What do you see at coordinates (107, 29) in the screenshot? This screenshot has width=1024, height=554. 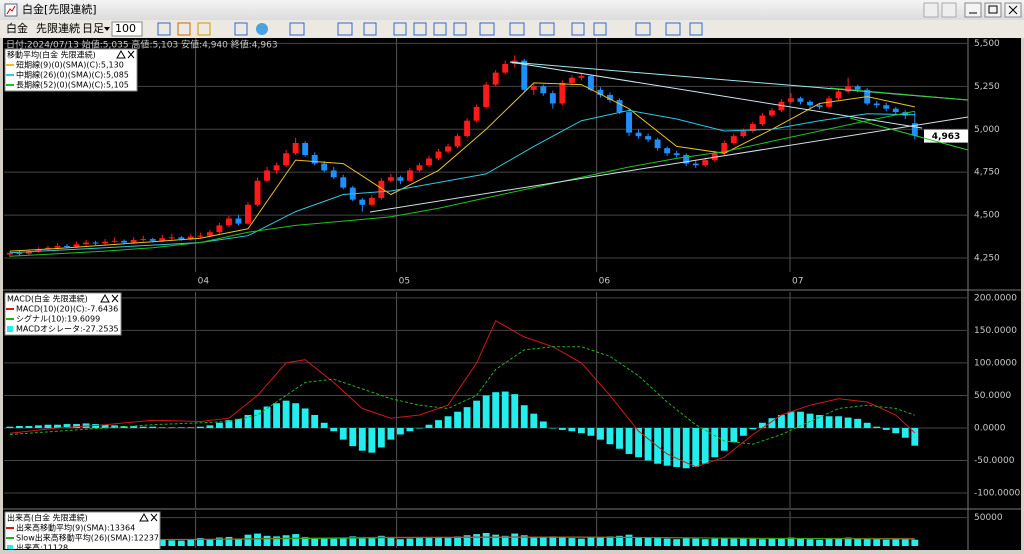 I see `dropdown-arrow` at bounding box center [107, 29].